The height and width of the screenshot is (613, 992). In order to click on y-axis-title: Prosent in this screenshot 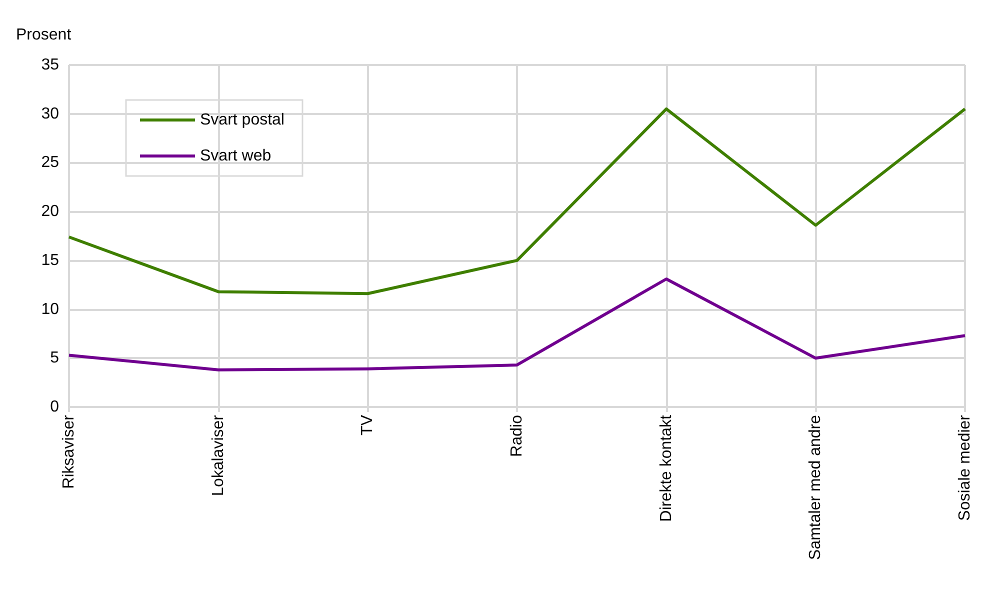, I will do `click(44, 35)`.